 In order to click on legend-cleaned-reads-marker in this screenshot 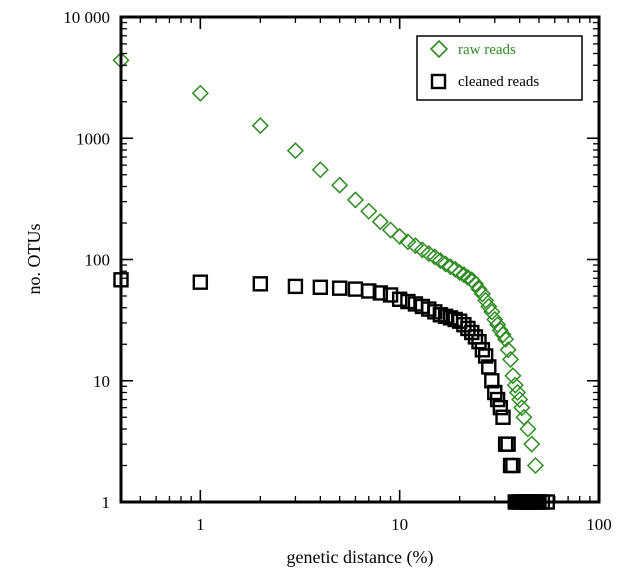, I will do `click(438, 81)`.